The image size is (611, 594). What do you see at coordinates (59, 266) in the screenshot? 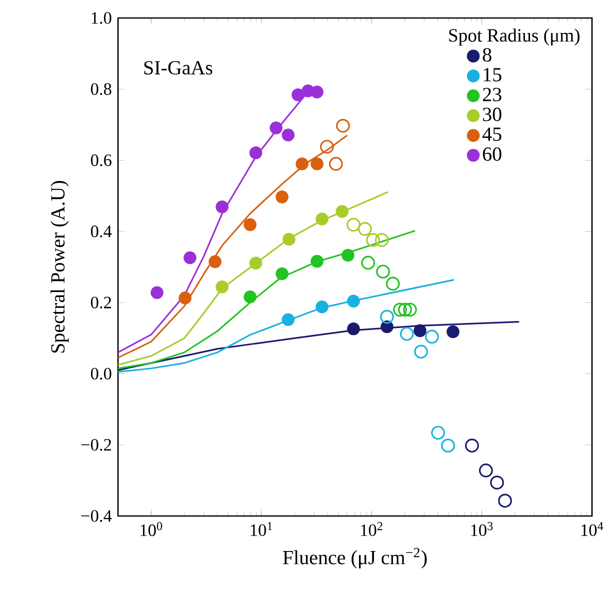
I see `y-axis-title: Spectral Power (A.U)` at bounding box center [59, 266].